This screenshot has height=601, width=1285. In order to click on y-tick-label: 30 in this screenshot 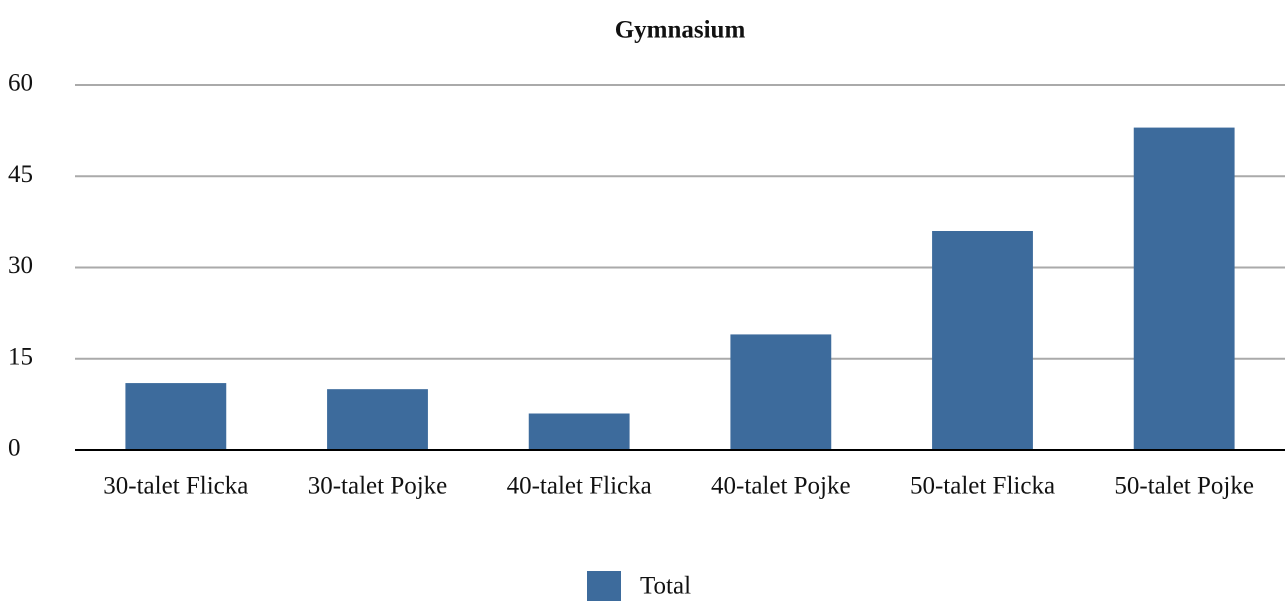, I will do `click(20, 265)`.